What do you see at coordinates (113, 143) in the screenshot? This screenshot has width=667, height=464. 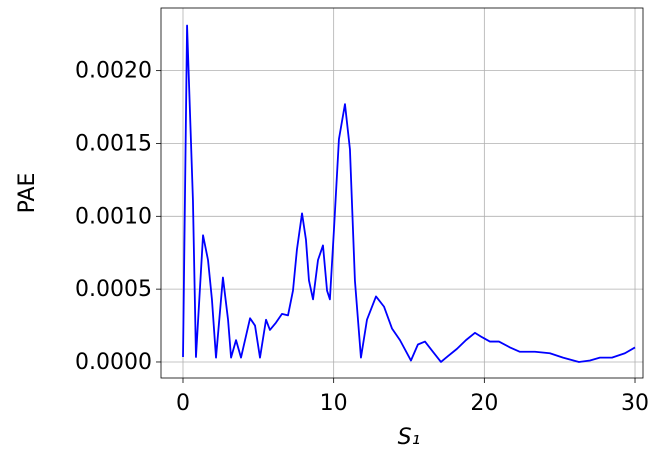 I see `y-tick-label: 0.0015` at bounding box center [113, 143].